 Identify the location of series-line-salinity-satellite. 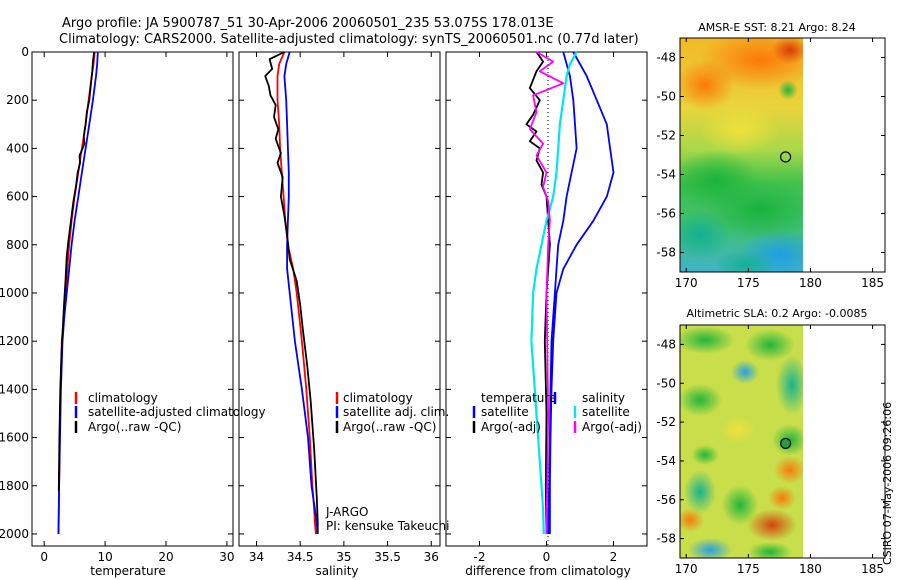
(582, 292).